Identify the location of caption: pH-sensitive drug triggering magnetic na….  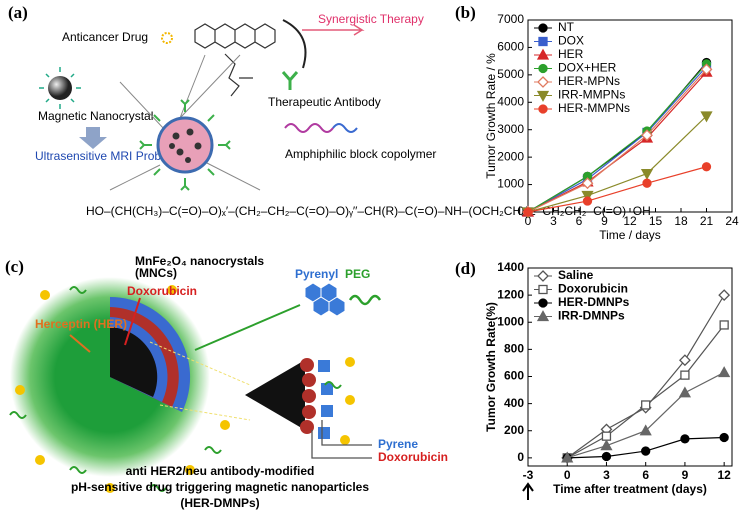
(220, 487).